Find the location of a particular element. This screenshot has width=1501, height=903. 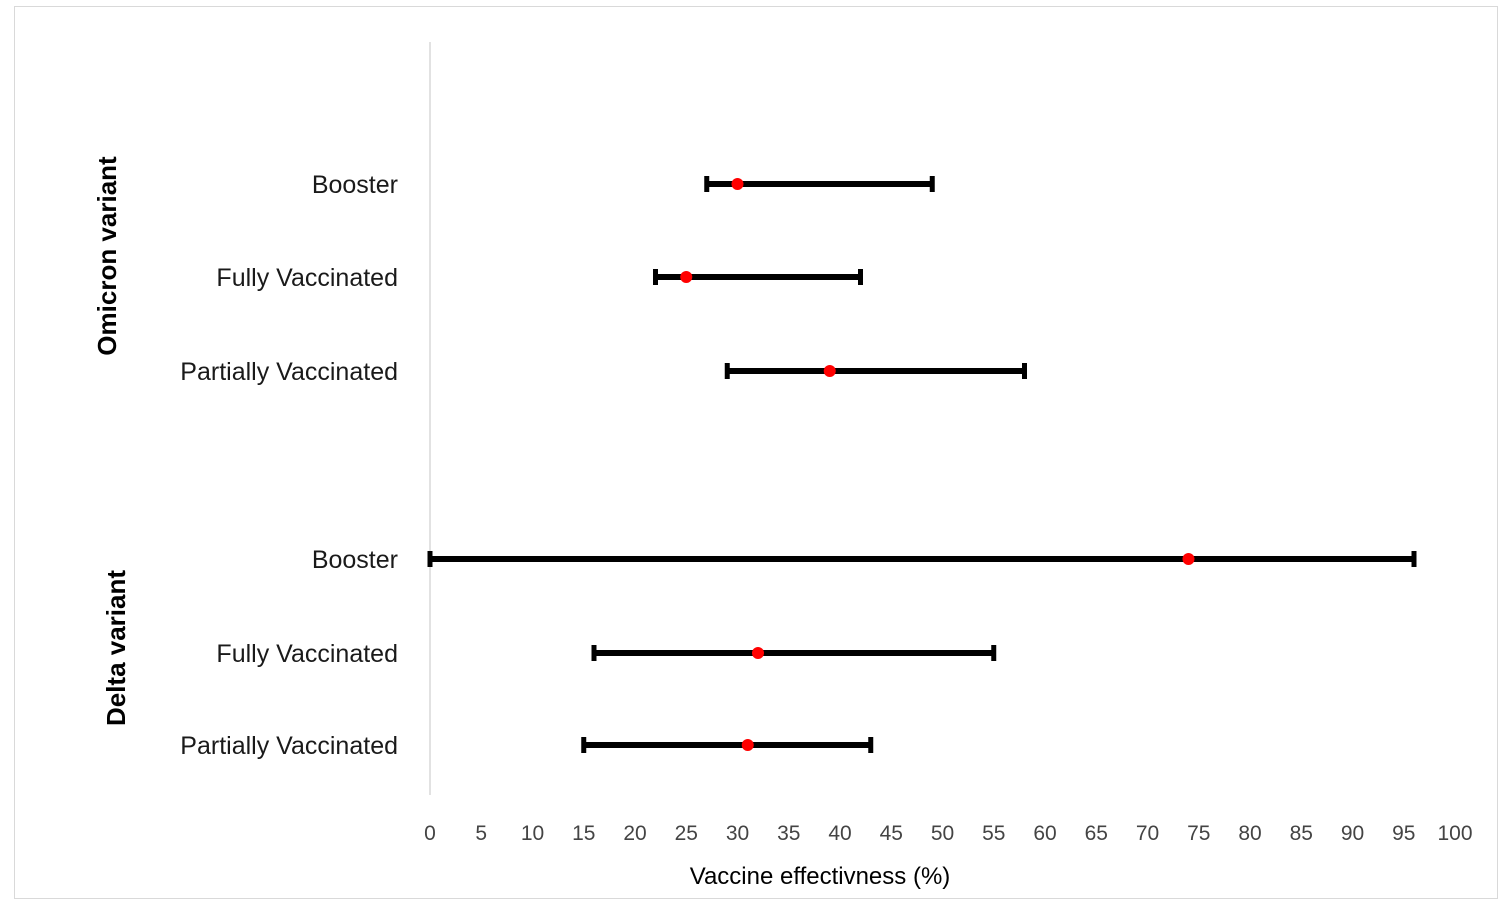

x-tick-label: 100 is located at coordinates (1454, 833).